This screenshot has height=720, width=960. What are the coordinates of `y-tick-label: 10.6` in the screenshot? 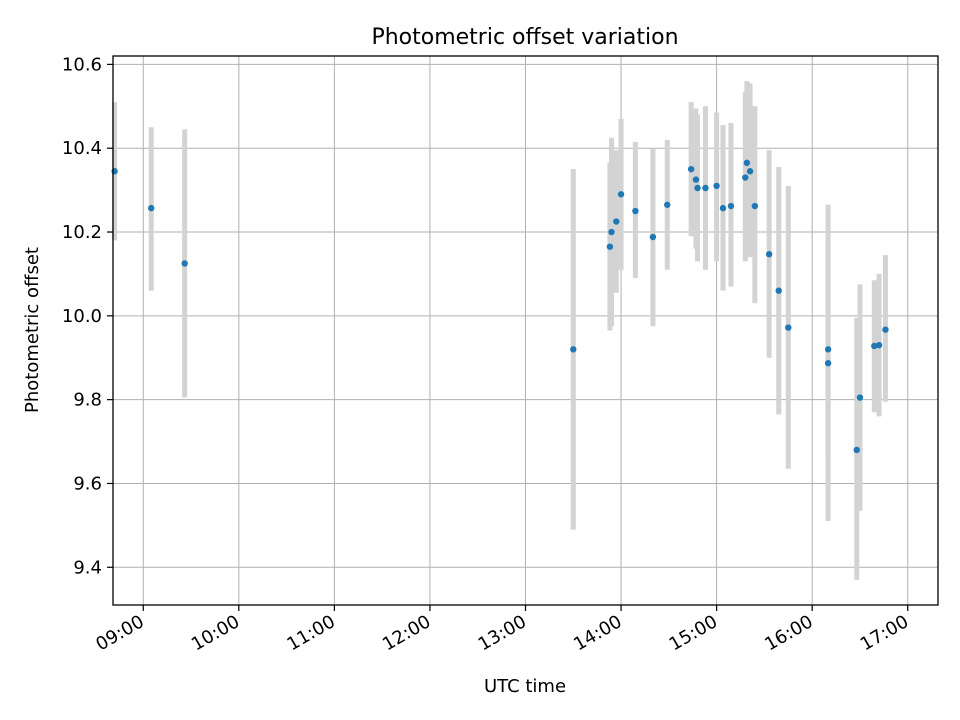 It's located at (82, 64).